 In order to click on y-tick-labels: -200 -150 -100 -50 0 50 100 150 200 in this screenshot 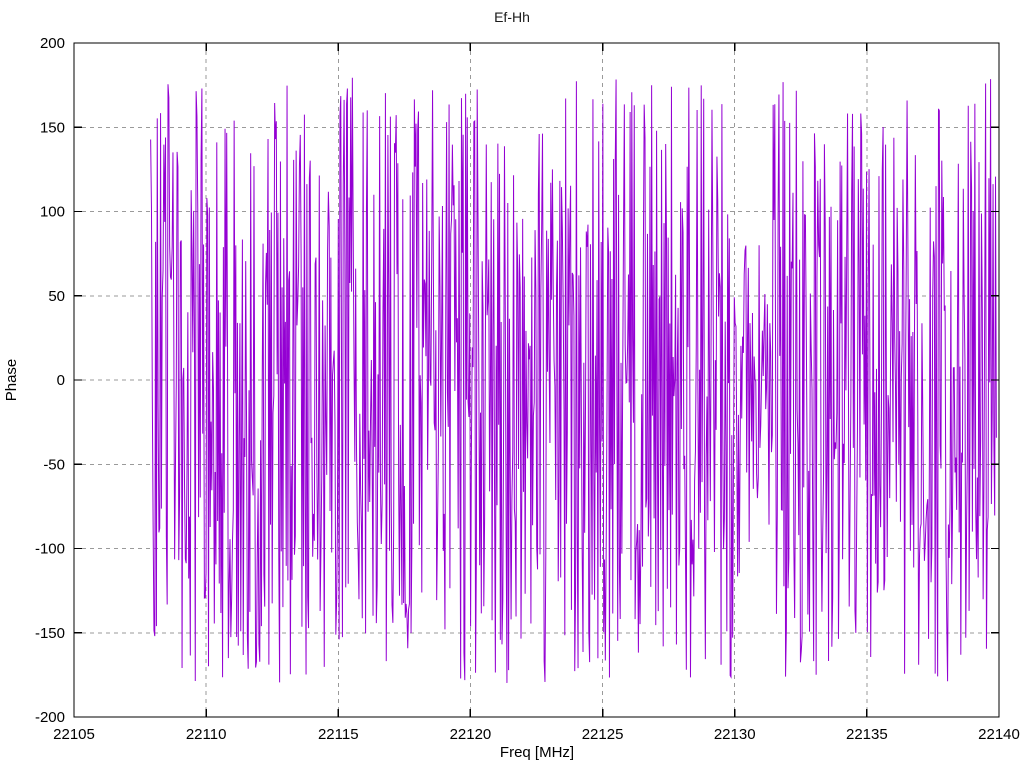, I will do `click(50, 380)`.